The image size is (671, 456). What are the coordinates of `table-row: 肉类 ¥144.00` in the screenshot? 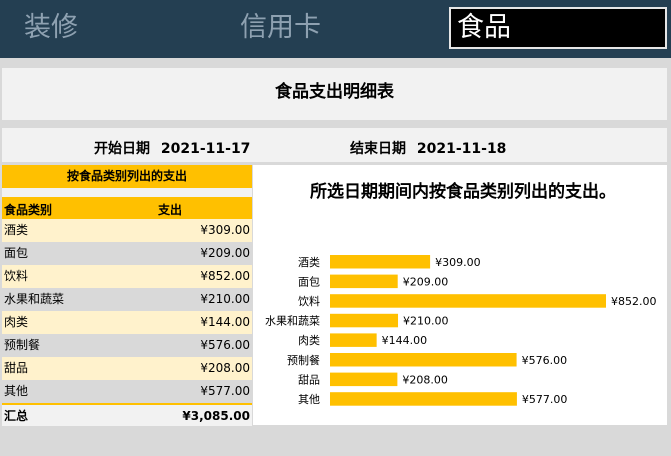 It's located at (127, 322).